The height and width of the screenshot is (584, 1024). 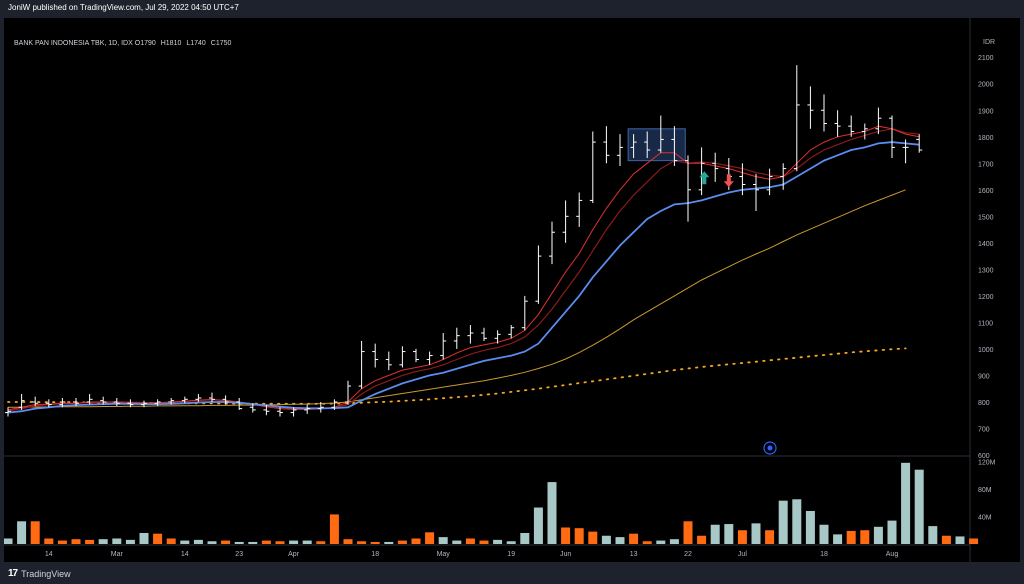 What do you see at coordinates (985, 323) in the screenshot?
I see `price-tick-label: 1100` at bounding box center [985, 323].